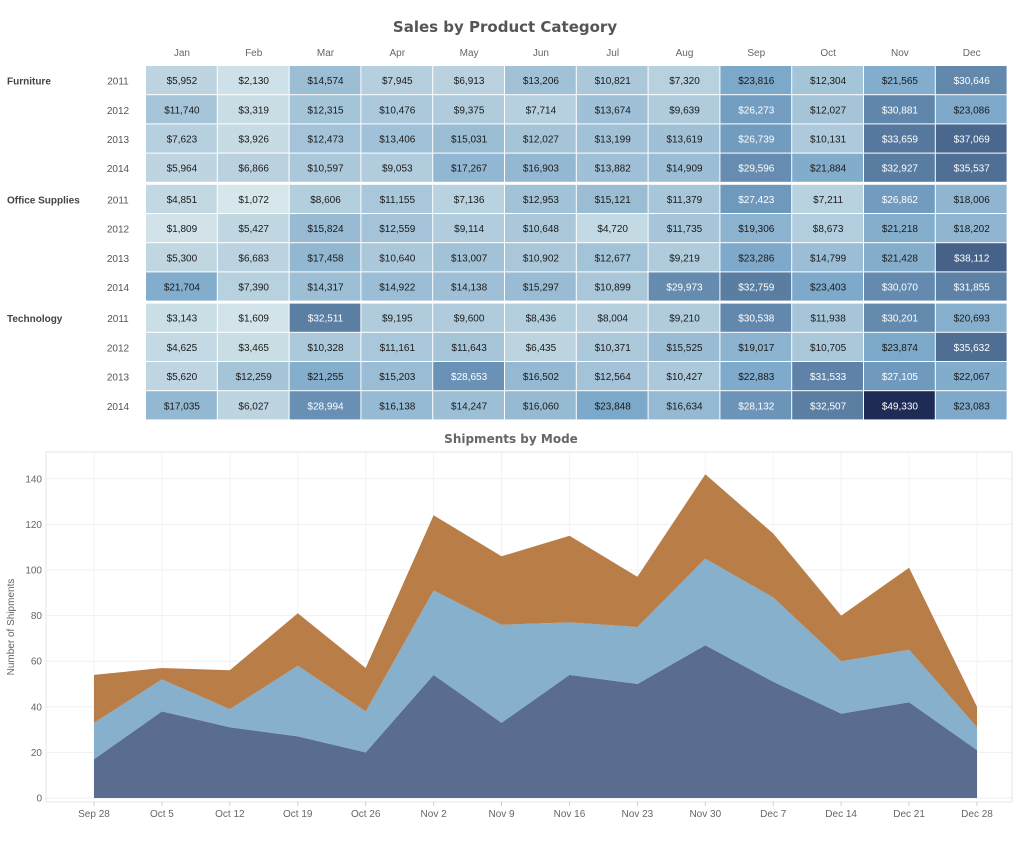 This screenshot has height=846, width=1022. Describe the element at coordinates (613, 377) in the screenshot. I see `heatmap-cell-label: $12,564` at that location.